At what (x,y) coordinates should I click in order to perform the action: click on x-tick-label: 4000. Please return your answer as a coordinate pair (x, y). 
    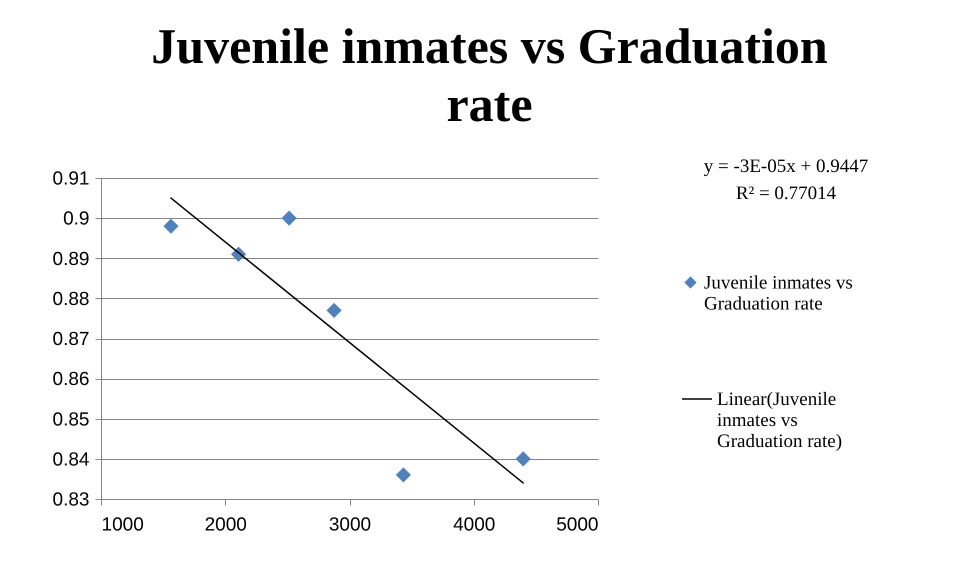
    Looking at the image, I should click on (474, 525).